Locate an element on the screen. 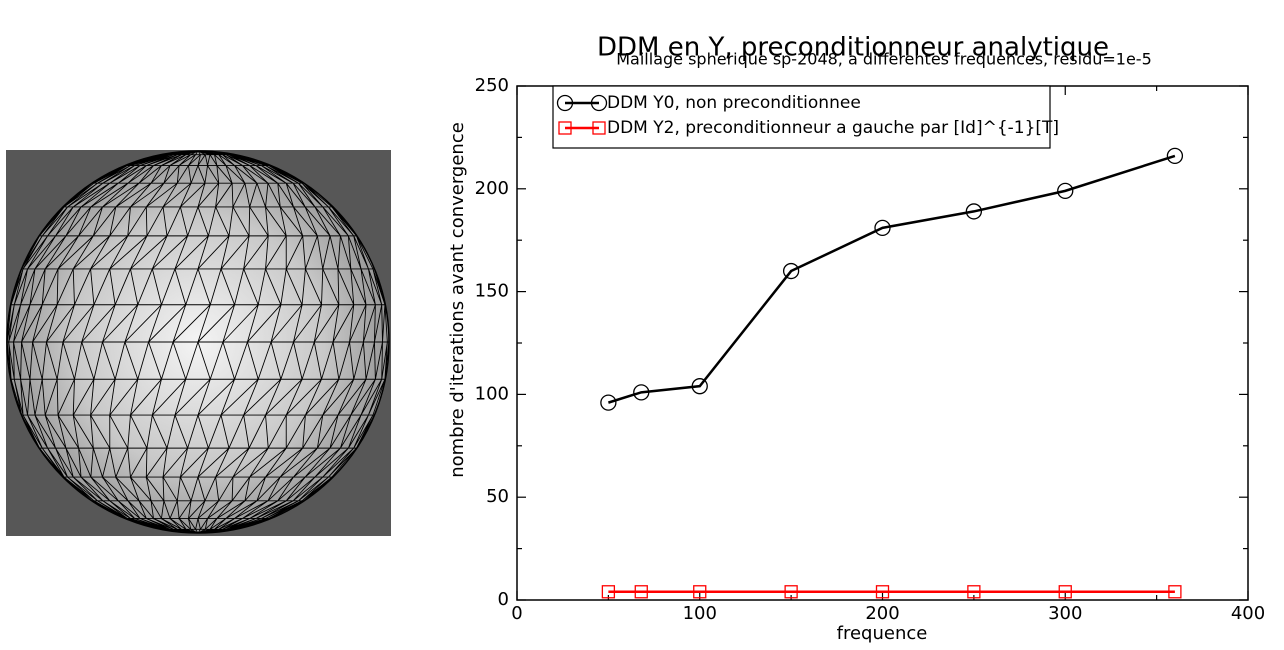 The width and height of the screenshot is (1284, 650). y-tick-label: 0 is located at coordinates (503, 599).